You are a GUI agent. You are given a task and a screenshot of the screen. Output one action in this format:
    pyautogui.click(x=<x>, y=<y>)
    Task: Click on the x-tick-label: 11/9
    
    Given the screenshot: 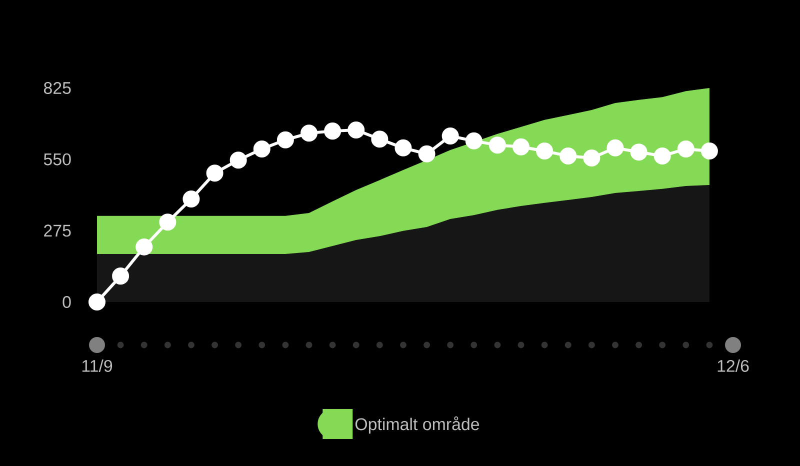 What is the action you would take?
    pyautogui.click(x=97, y=366)
    